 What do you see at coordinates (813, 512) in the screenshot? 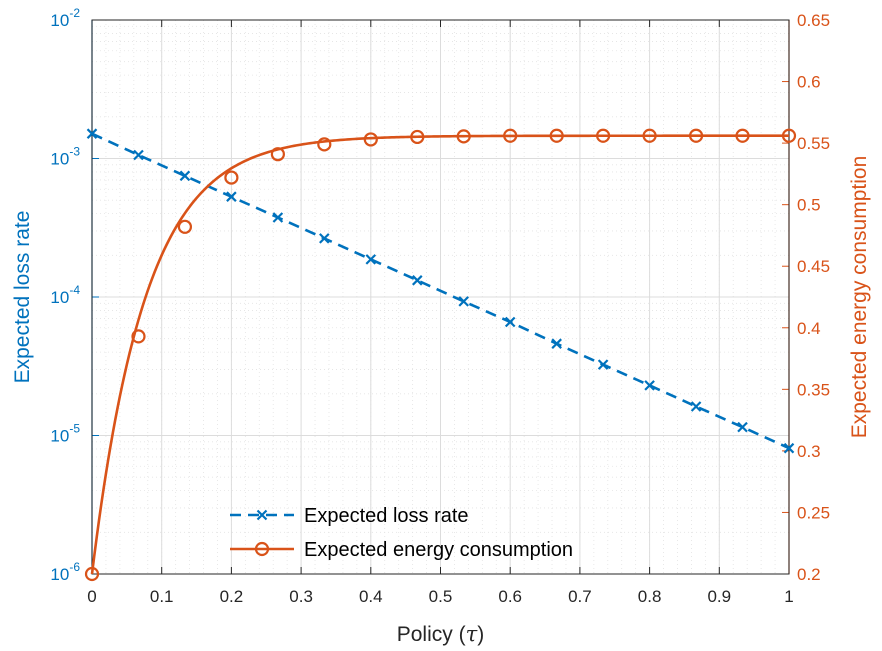
I see `right-y-tick-label: 0.25` at bounding box center [813, 512].